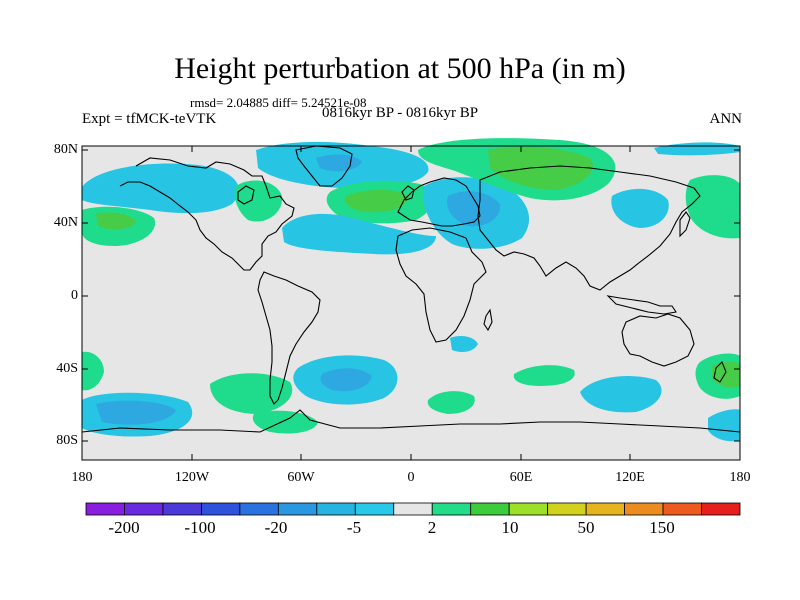 The image size is (800, 600). Describe the element at coordinates (411, 477) in the screenshot. I see `lon-tick-label: 0` at that location.